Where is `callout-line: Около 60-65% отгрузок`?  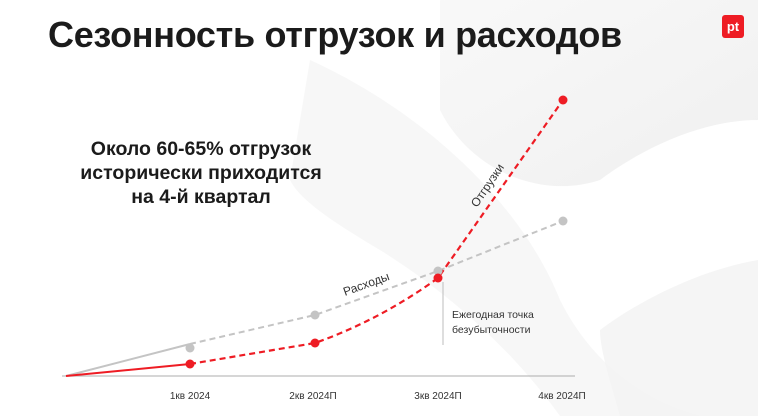 callout-line: Около 60-65% отгрузок is located at coordinates (201, 149).